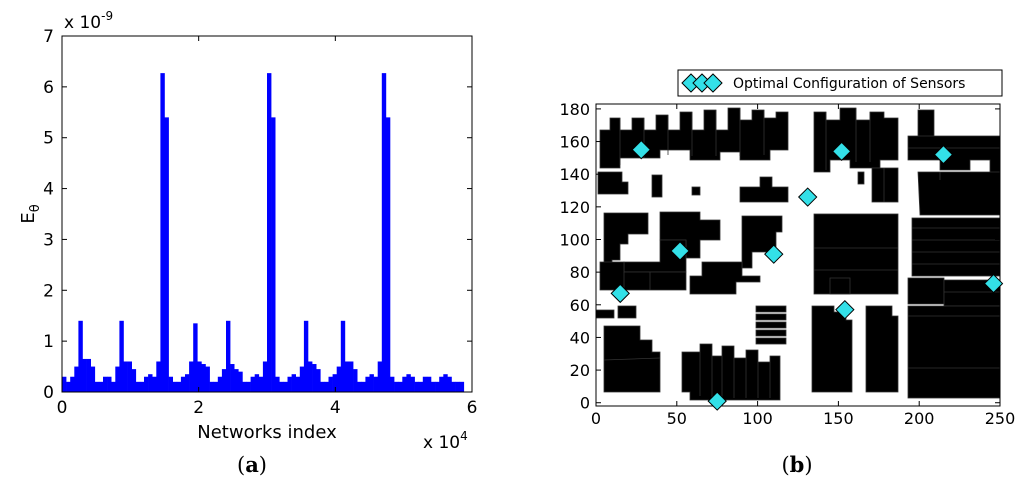  I want to click on x-tick-label: 200, so click(919, 418).